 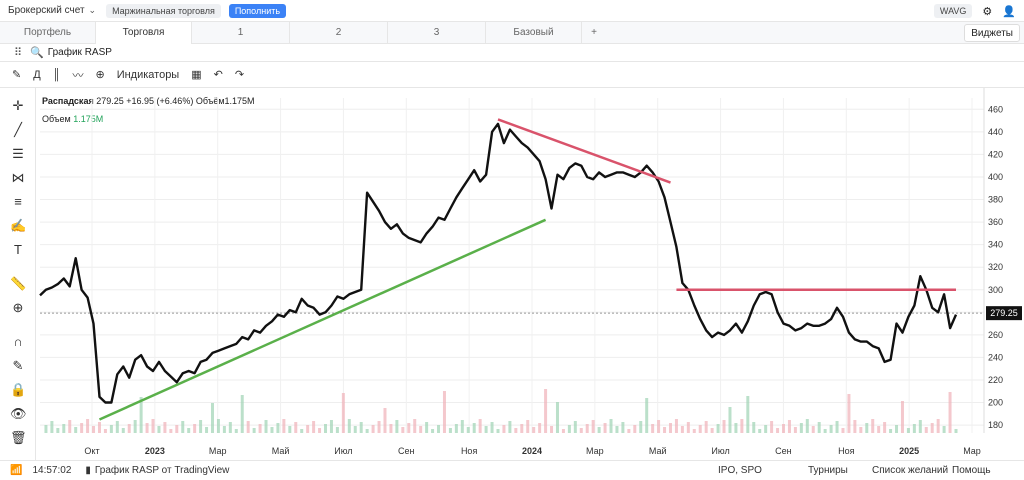 I want to click on undo-icon: ↶, so click(x=218, y=75).